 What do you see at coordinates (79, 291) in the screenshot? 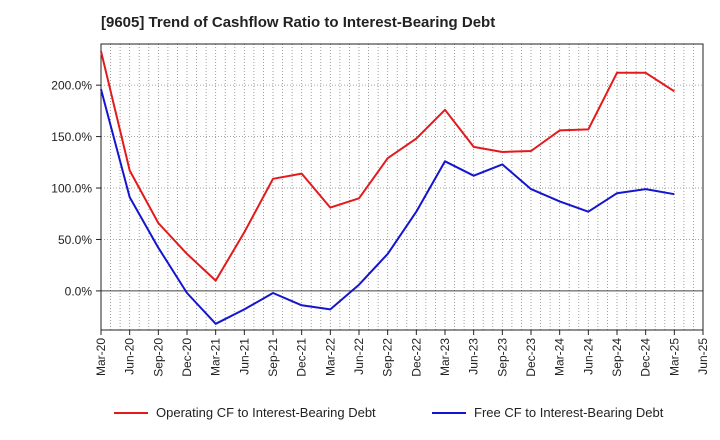
I see `y-tick-label: 0.0%` at bounding box center [79, 291].